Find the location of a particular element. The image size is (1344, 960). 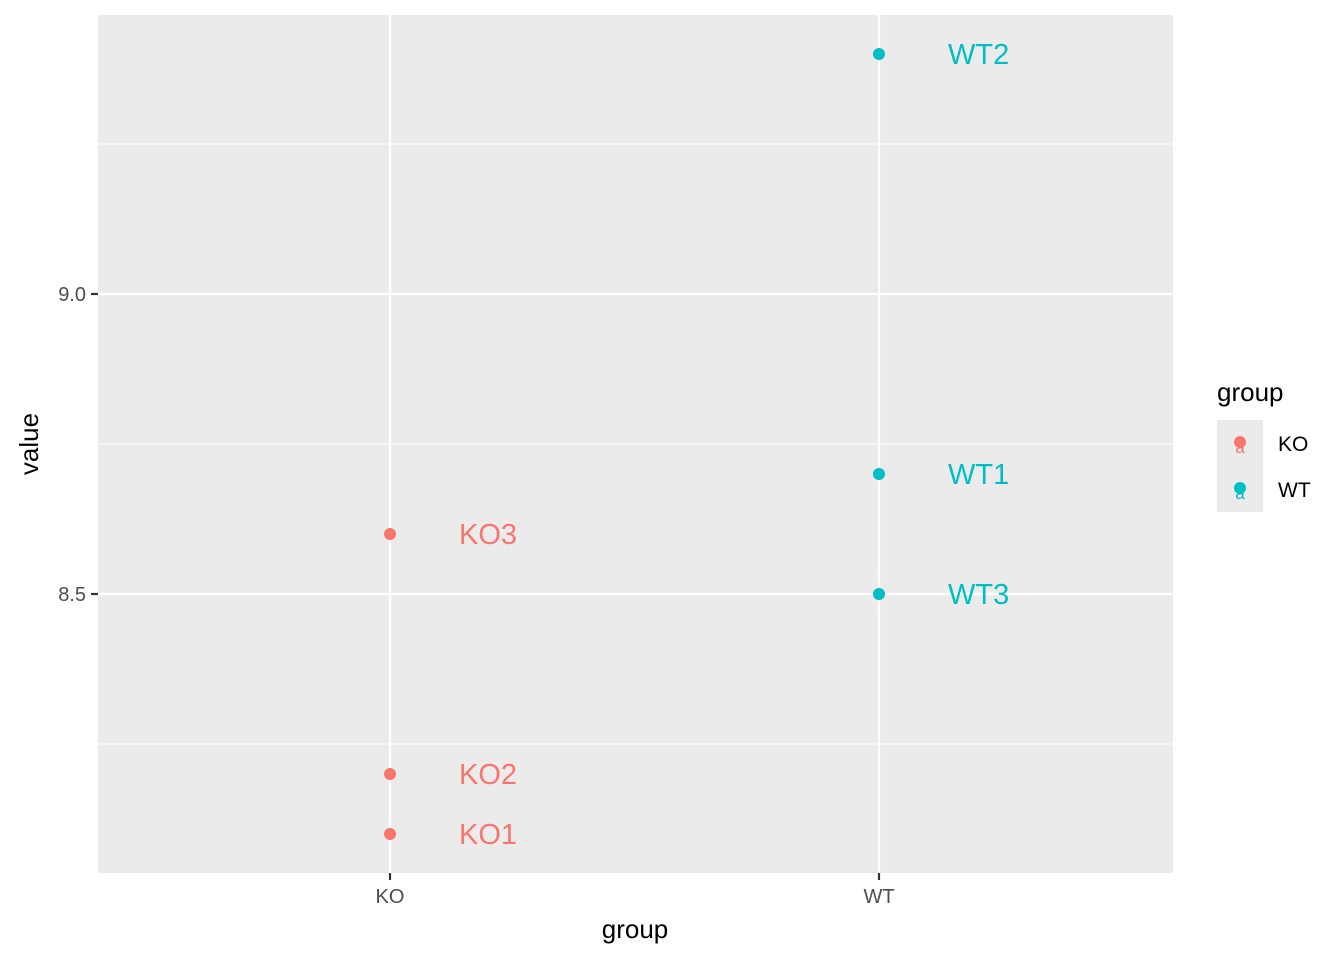

point-label-wt1: WT1 is located at coordinates (978, 475).